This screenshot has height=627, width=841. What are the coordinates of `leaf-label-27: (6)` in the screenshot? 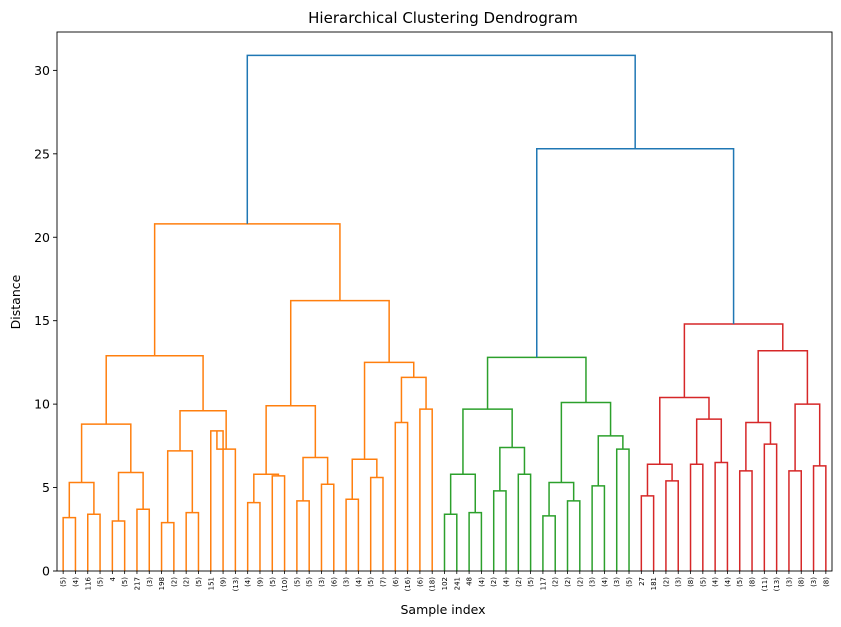 It's located at (396, 582).